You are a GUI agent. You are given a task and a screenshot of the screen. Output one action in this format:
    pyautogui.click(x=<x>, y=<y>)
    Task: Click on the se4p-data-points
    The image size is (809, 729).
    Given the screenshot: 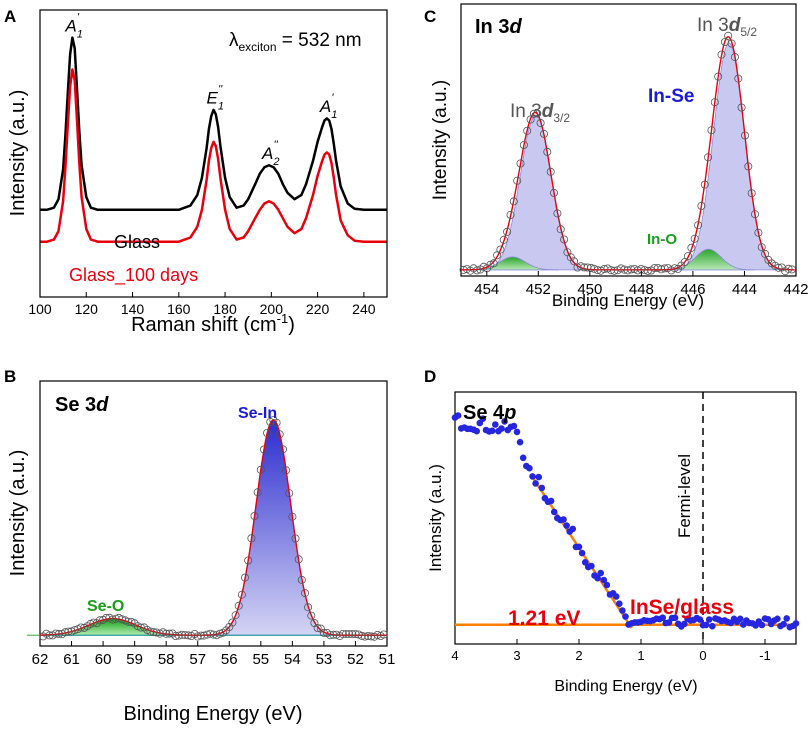 What is the action you would take?
    pyautogui.click(x=625, y=521)
    